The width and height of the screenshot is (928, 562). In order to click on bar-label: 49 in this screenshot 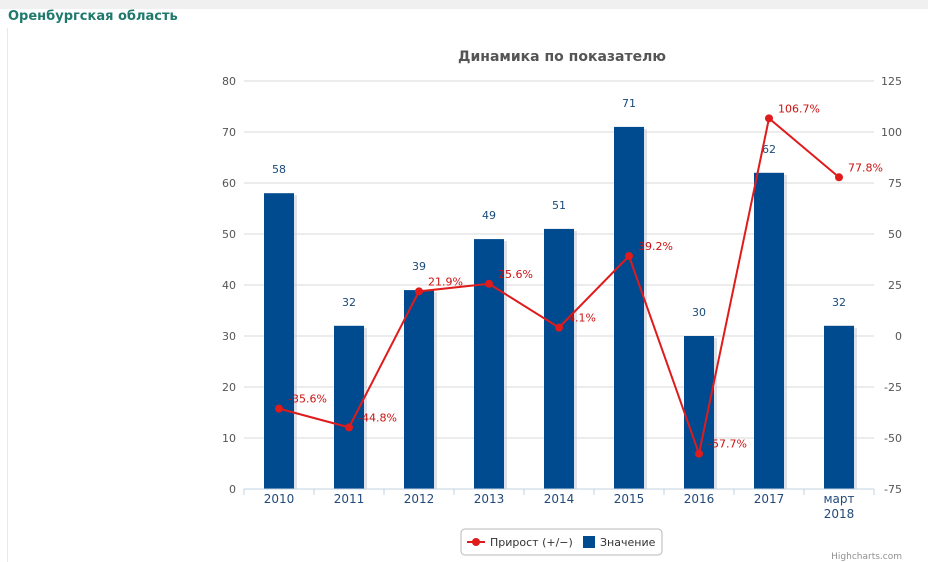, I will do `click(489, 215)`.